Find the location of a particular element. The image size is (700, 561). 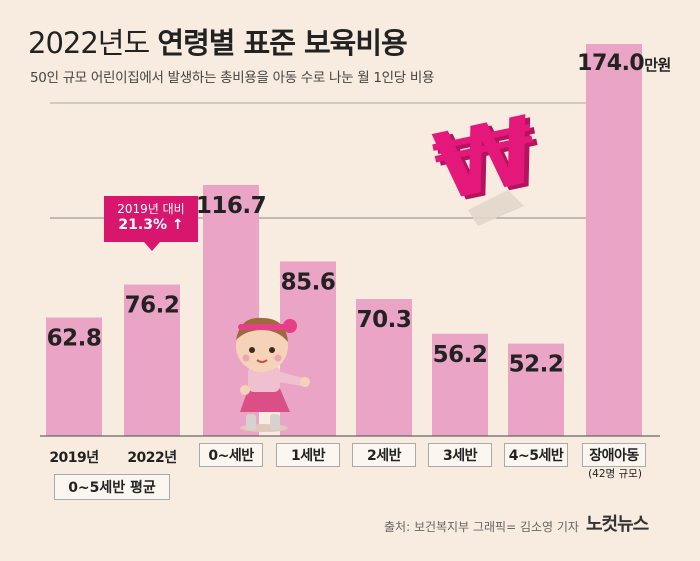

value-label-4: 70.3 is located at coordinates (384, 320).